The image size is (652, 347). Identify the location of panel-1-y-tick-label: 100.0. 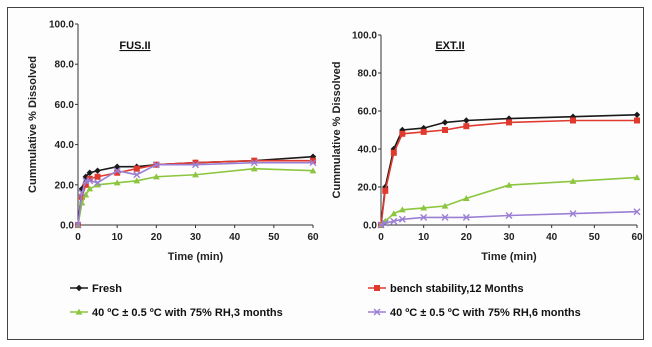
(61, 25).